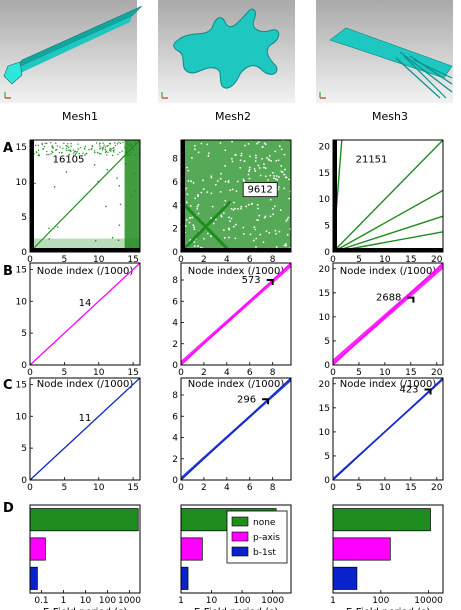  Describe the element at coordinates (8, 385) in the screenshot. I see `panel-label-c: C` at that location.